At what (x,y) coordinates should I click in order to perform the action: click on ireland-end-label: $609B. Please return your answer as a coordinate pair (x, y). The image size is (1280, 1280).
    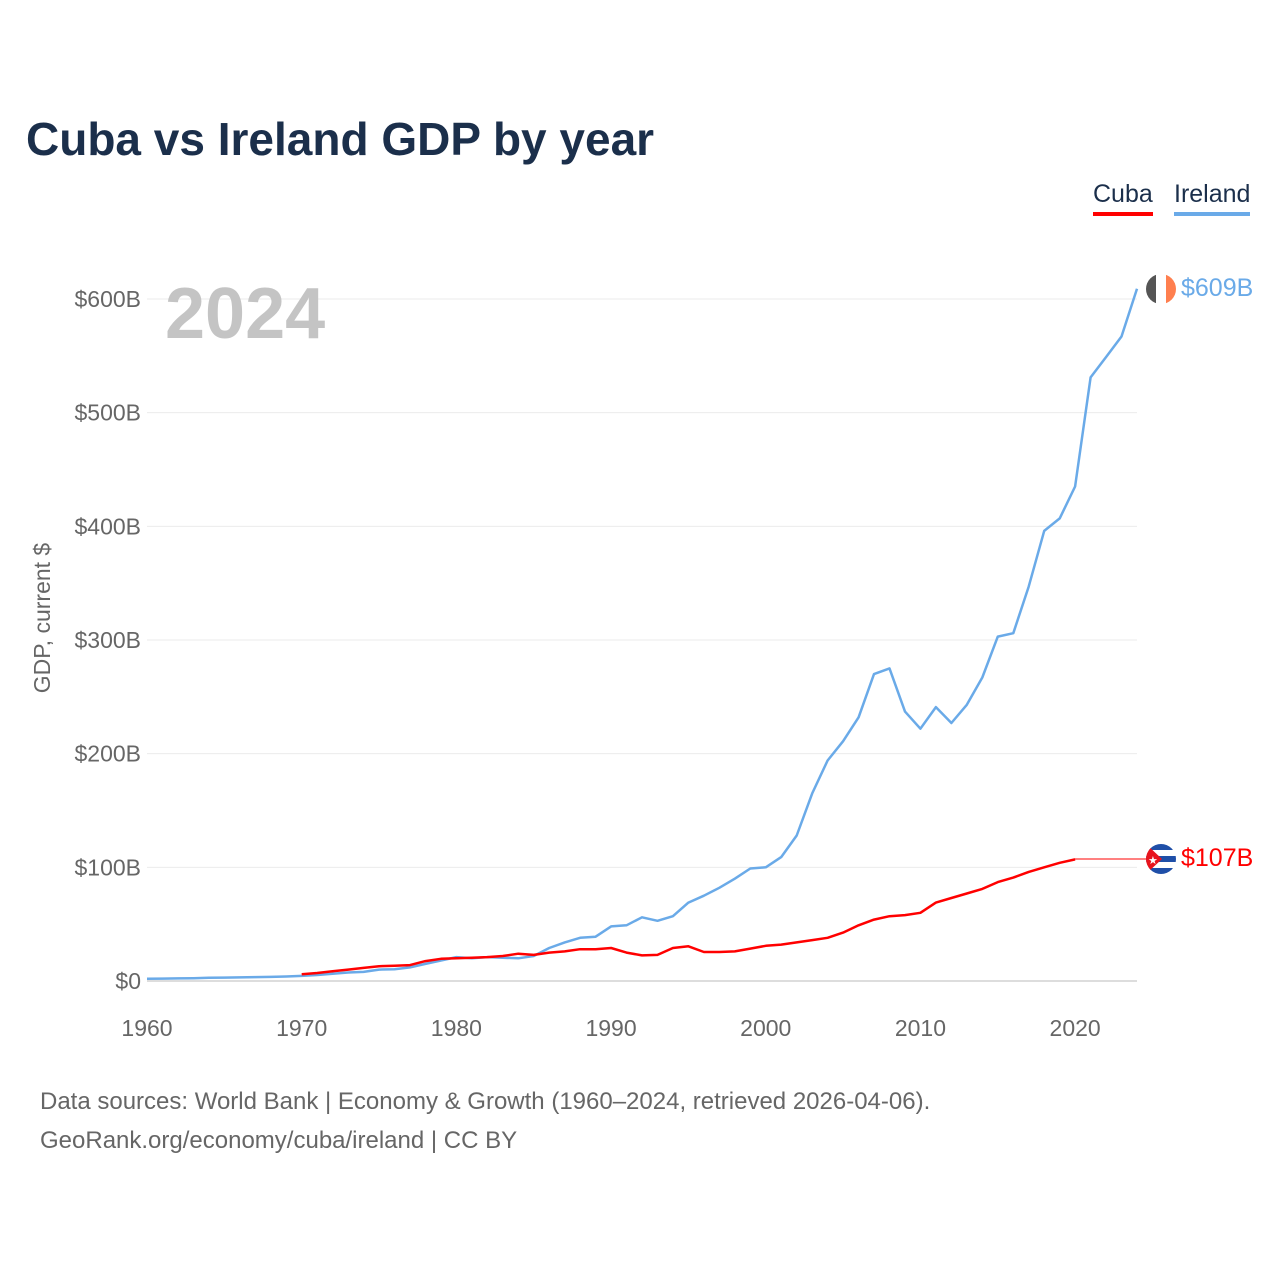
    Looking at the image, I should click on (1217, 288).